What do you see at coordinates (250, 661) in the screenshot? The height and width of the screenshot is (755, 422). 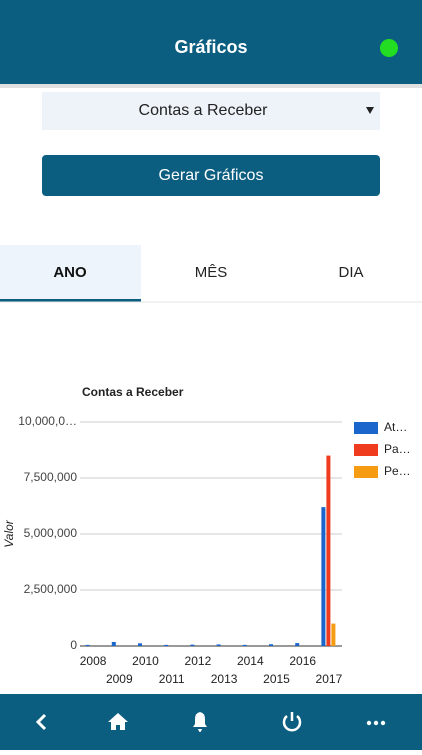 I see `x-tick-label: 2014` at bounding box center [250, 661].